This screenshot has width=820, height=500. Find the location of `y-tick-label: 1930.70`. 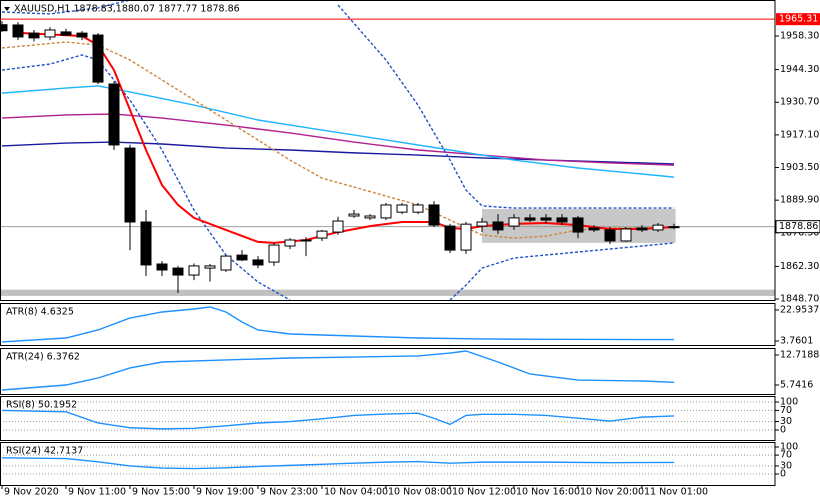

y-tick-label: 1930.70 is located at coordinates (799, 102).